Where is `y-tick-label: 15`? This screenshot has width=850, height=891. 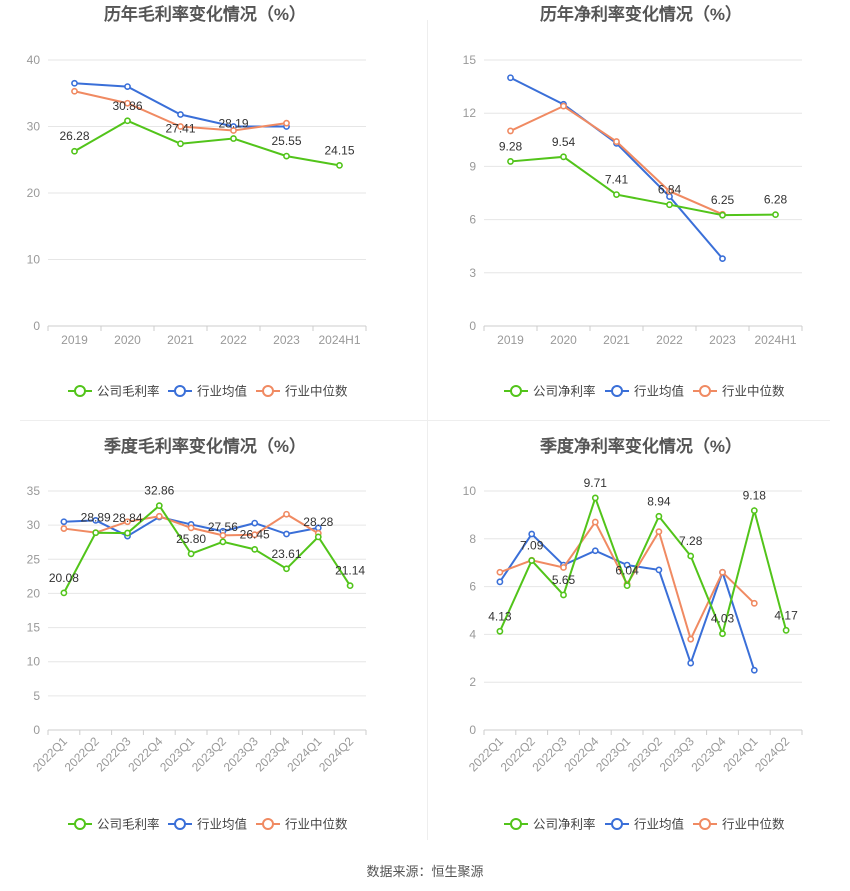
y-tick-label: 15 is located at coordinates (34, 628).